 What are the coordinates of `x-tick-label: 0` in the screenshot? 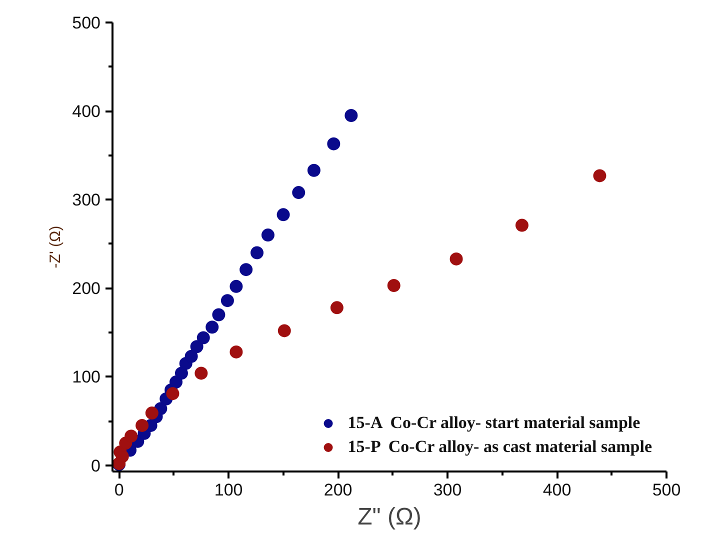 It's located at (119, 490).